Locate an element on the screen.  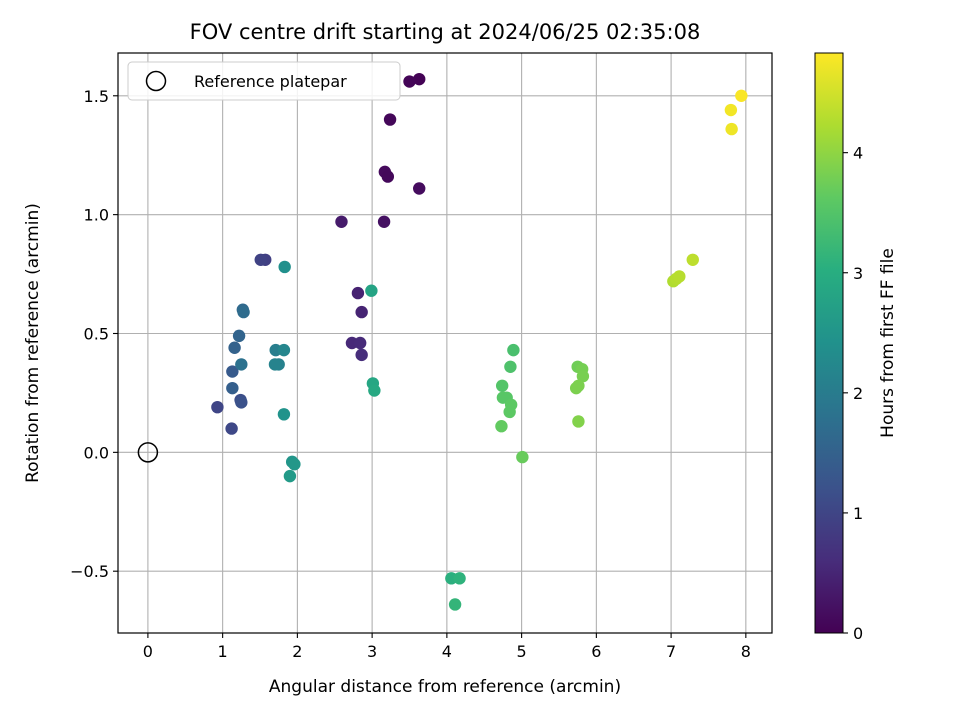
x-tick-label: 8 is located at coordinates (746, 651).